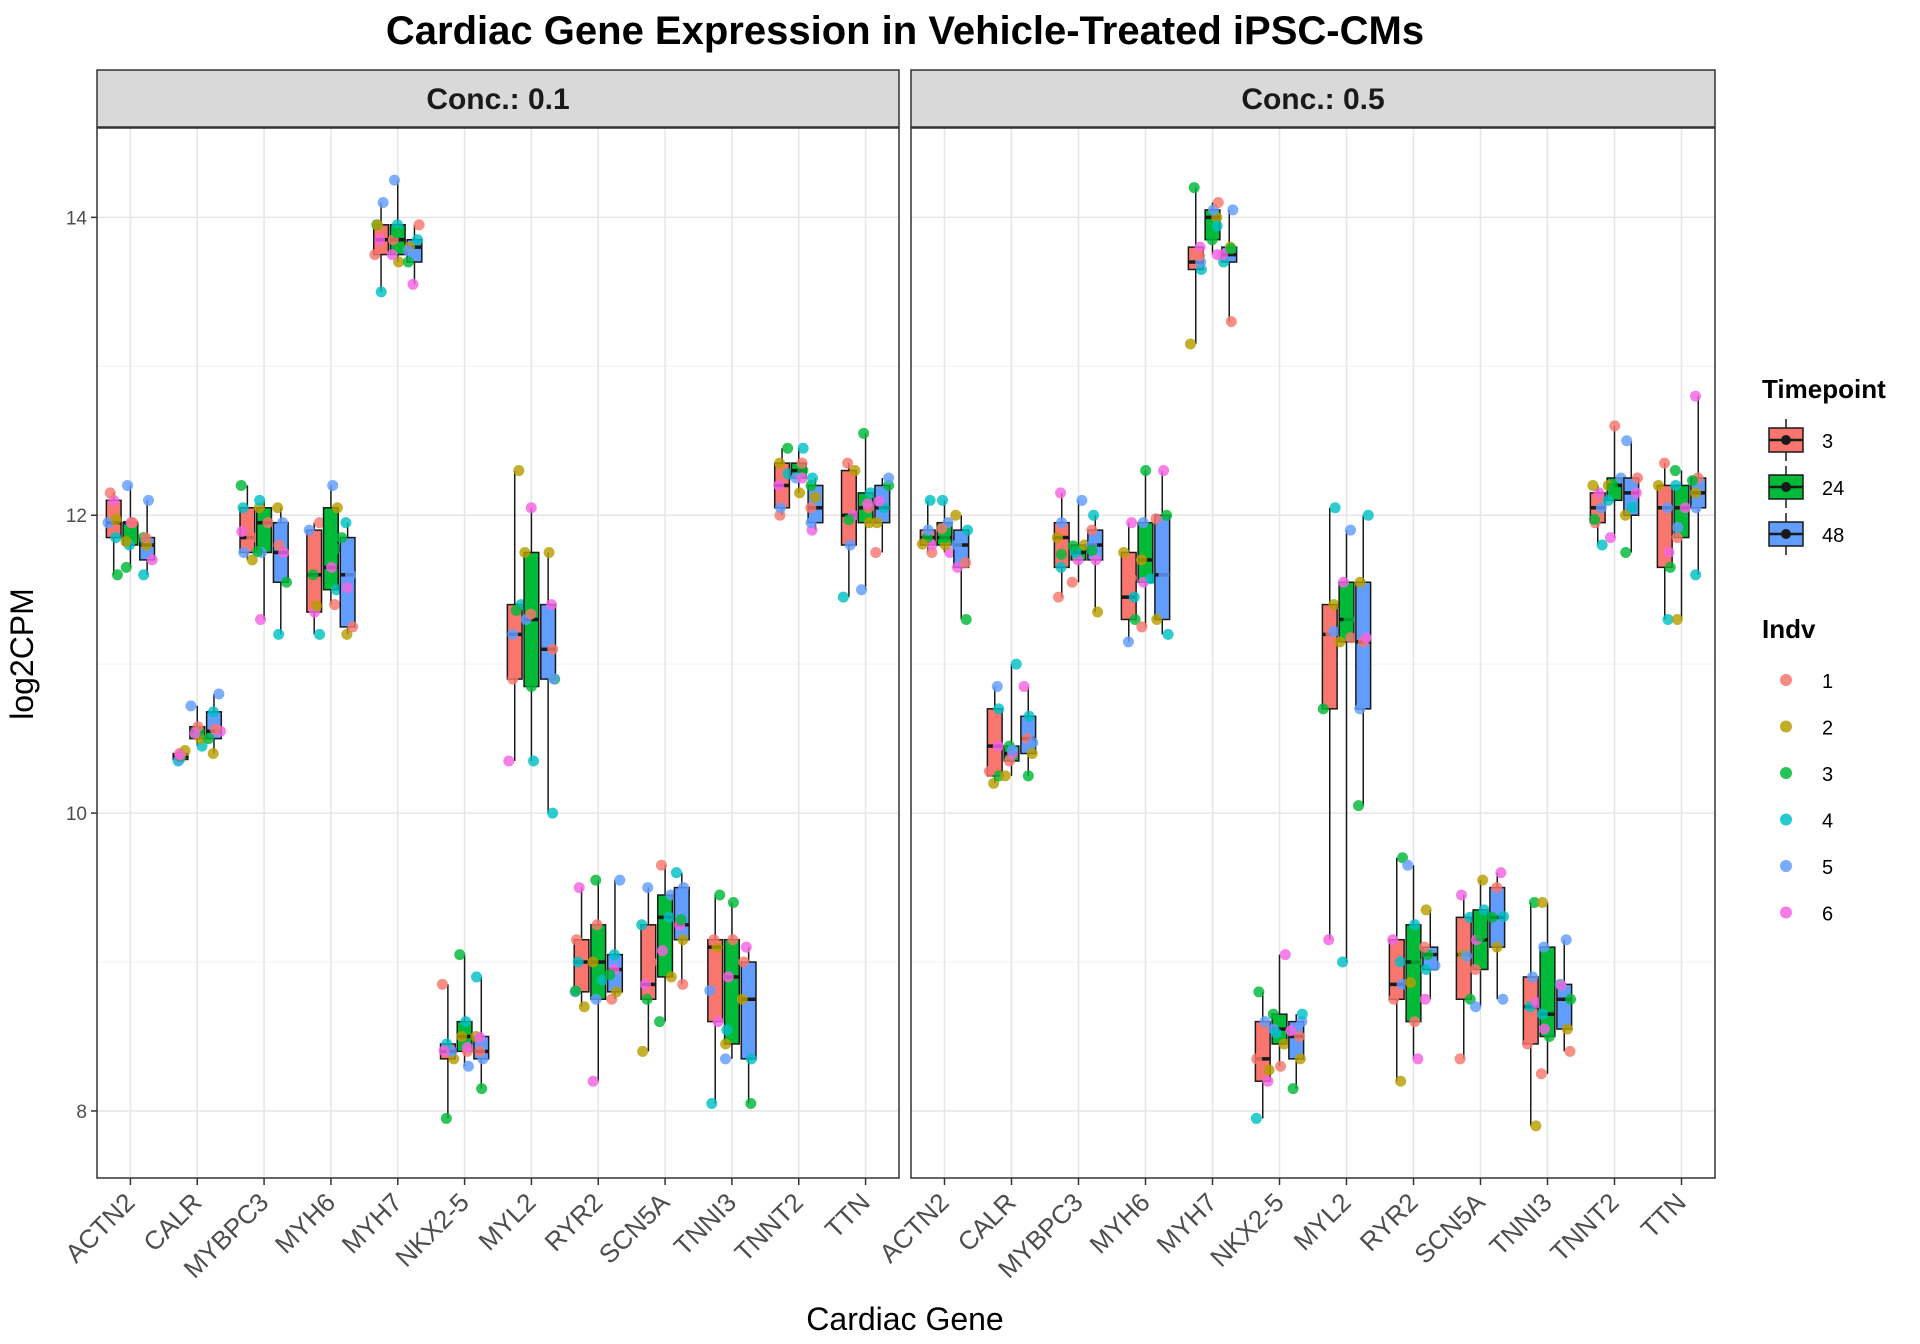  I want to click on box-TNNI3-t3, so click(715, 999).